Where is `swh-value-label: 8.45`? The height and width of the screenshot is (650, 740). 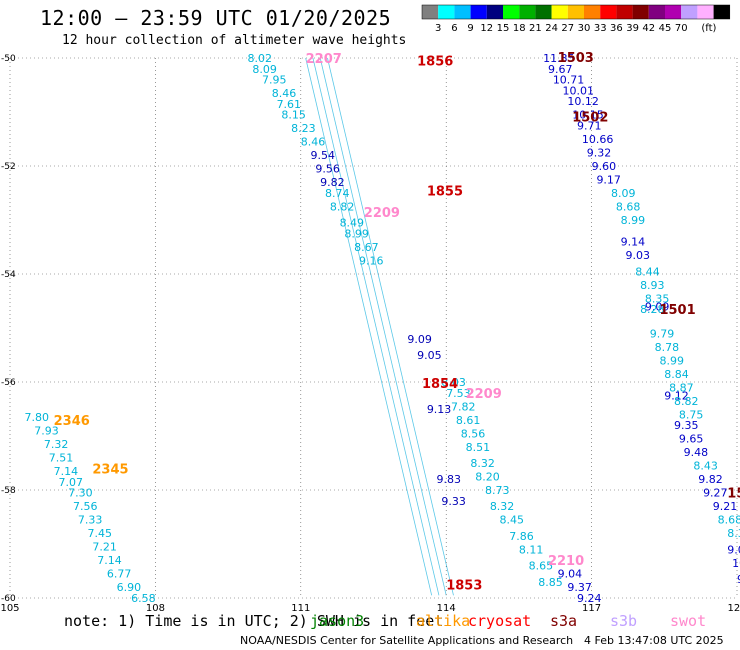
swh-value-label: 8.45 is located at coordinates (512, 520).